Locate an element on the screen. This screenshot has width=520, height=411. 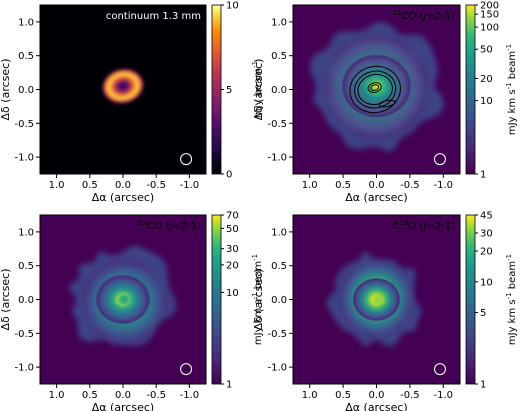
panel-title: C18O (J=2-1) is located at coordinates (424, 225).